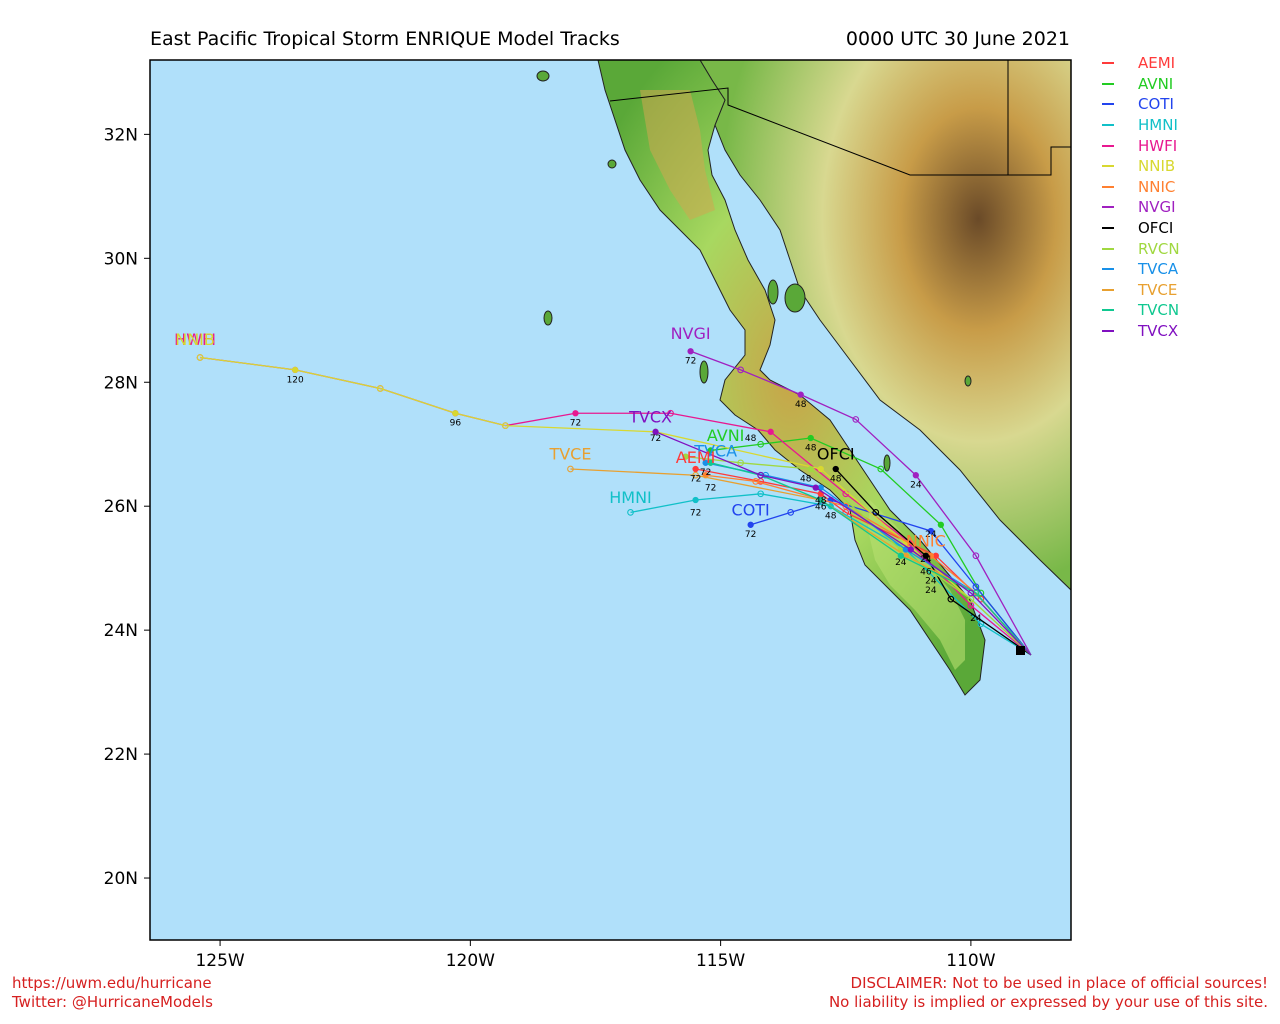 Image resolution: width=1280 pixels, height=1024 pixels. I want to click on legend-label: OFCI, so click(1156, 228).